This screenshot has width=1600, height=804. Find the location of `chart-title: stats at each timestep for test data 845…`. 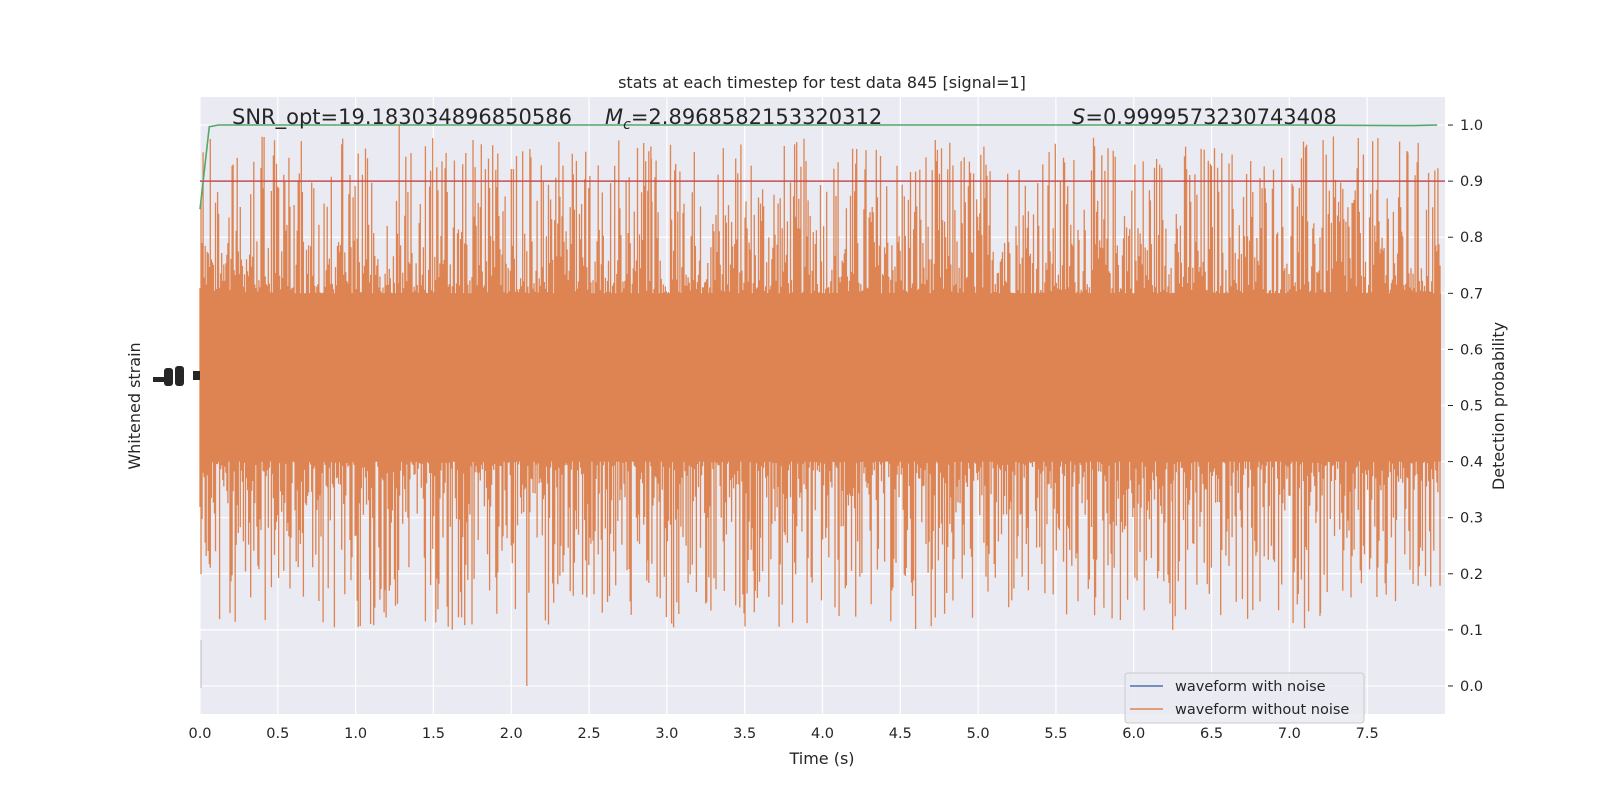

chart-title: stats at each timestep for test data 845… is located at coordinates (822, 82).